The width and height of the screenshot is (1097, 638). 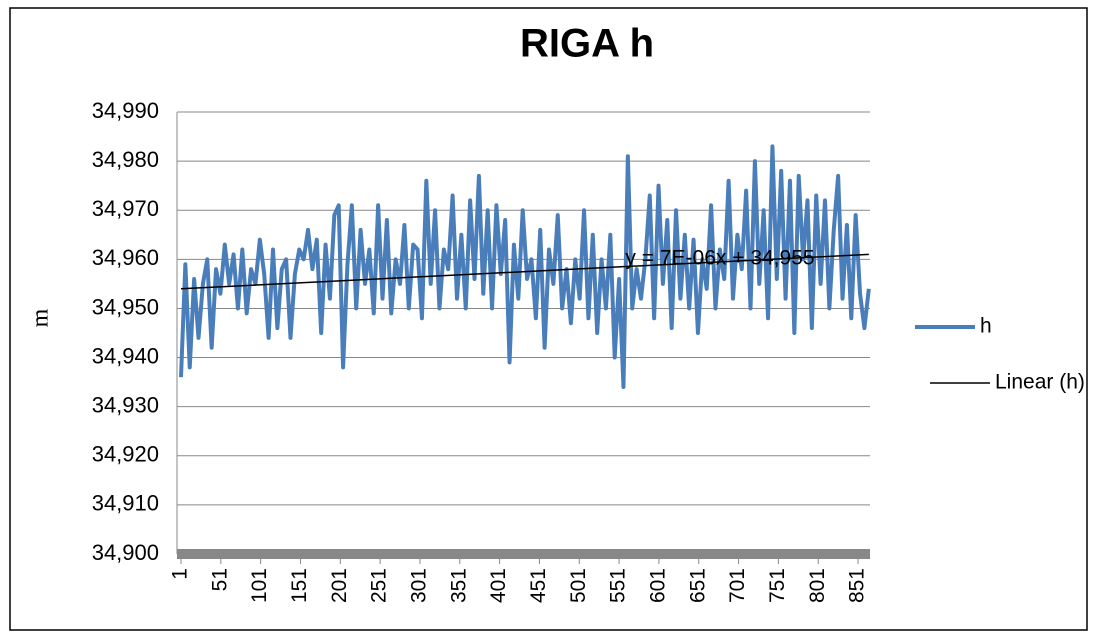 What do you see at coordinates (524, 271) in the screenshot?
I see `series-line` at bounding box center [524, 271].